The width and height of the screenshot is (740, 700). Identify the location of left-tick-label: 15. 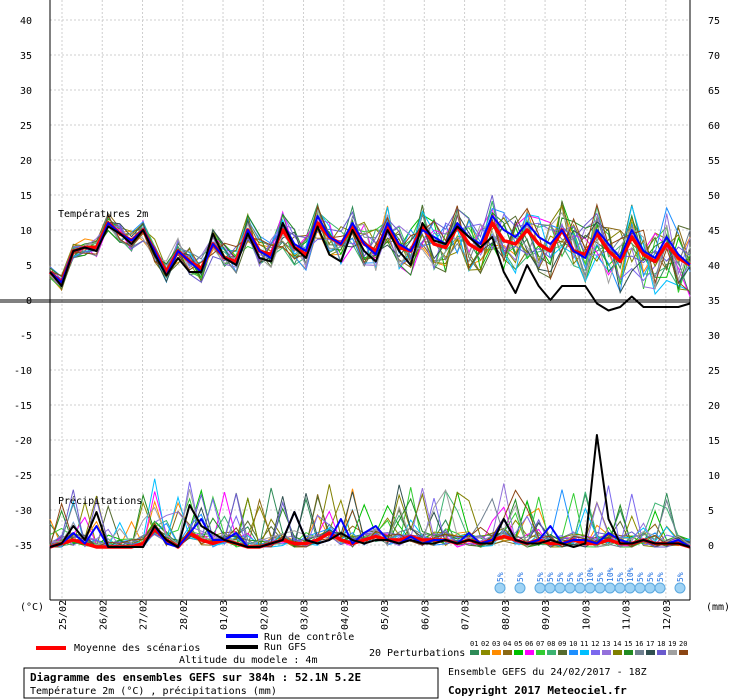
(26, 196).